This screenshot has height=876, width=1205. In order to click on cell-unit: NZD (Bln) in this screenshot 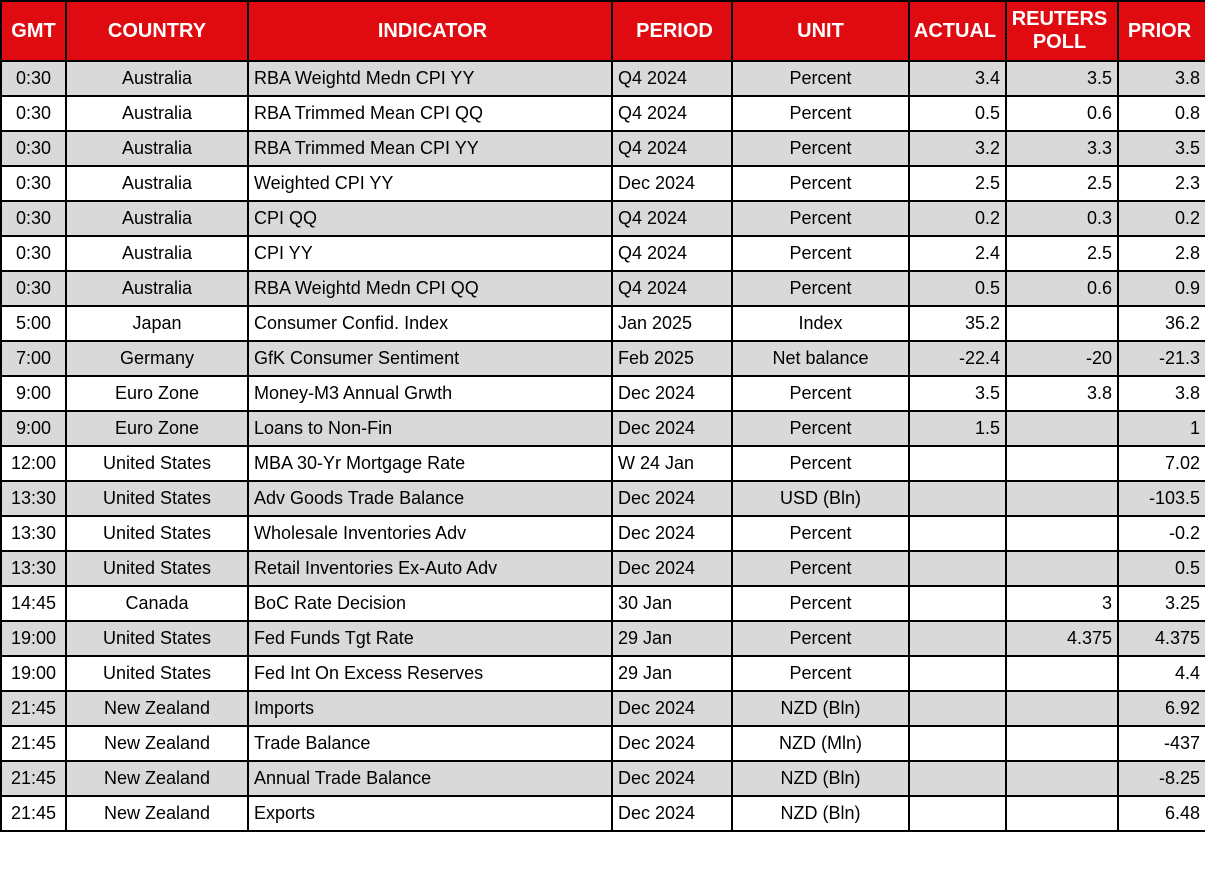, I will do `click(820, 778)`.